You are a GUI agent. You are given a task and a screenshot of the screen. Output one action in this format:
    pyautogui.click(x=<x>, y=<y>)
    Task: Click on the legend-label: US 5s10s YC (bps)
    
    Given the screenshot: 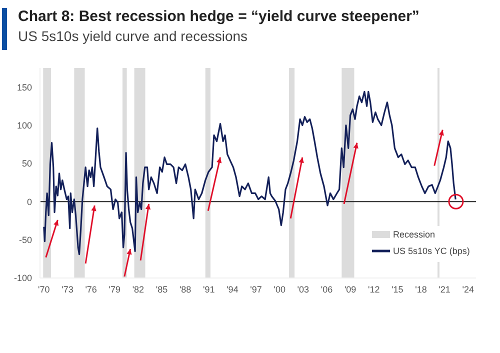 What is the action you would take?
    pyautogui.click(x=431, y=251)
    